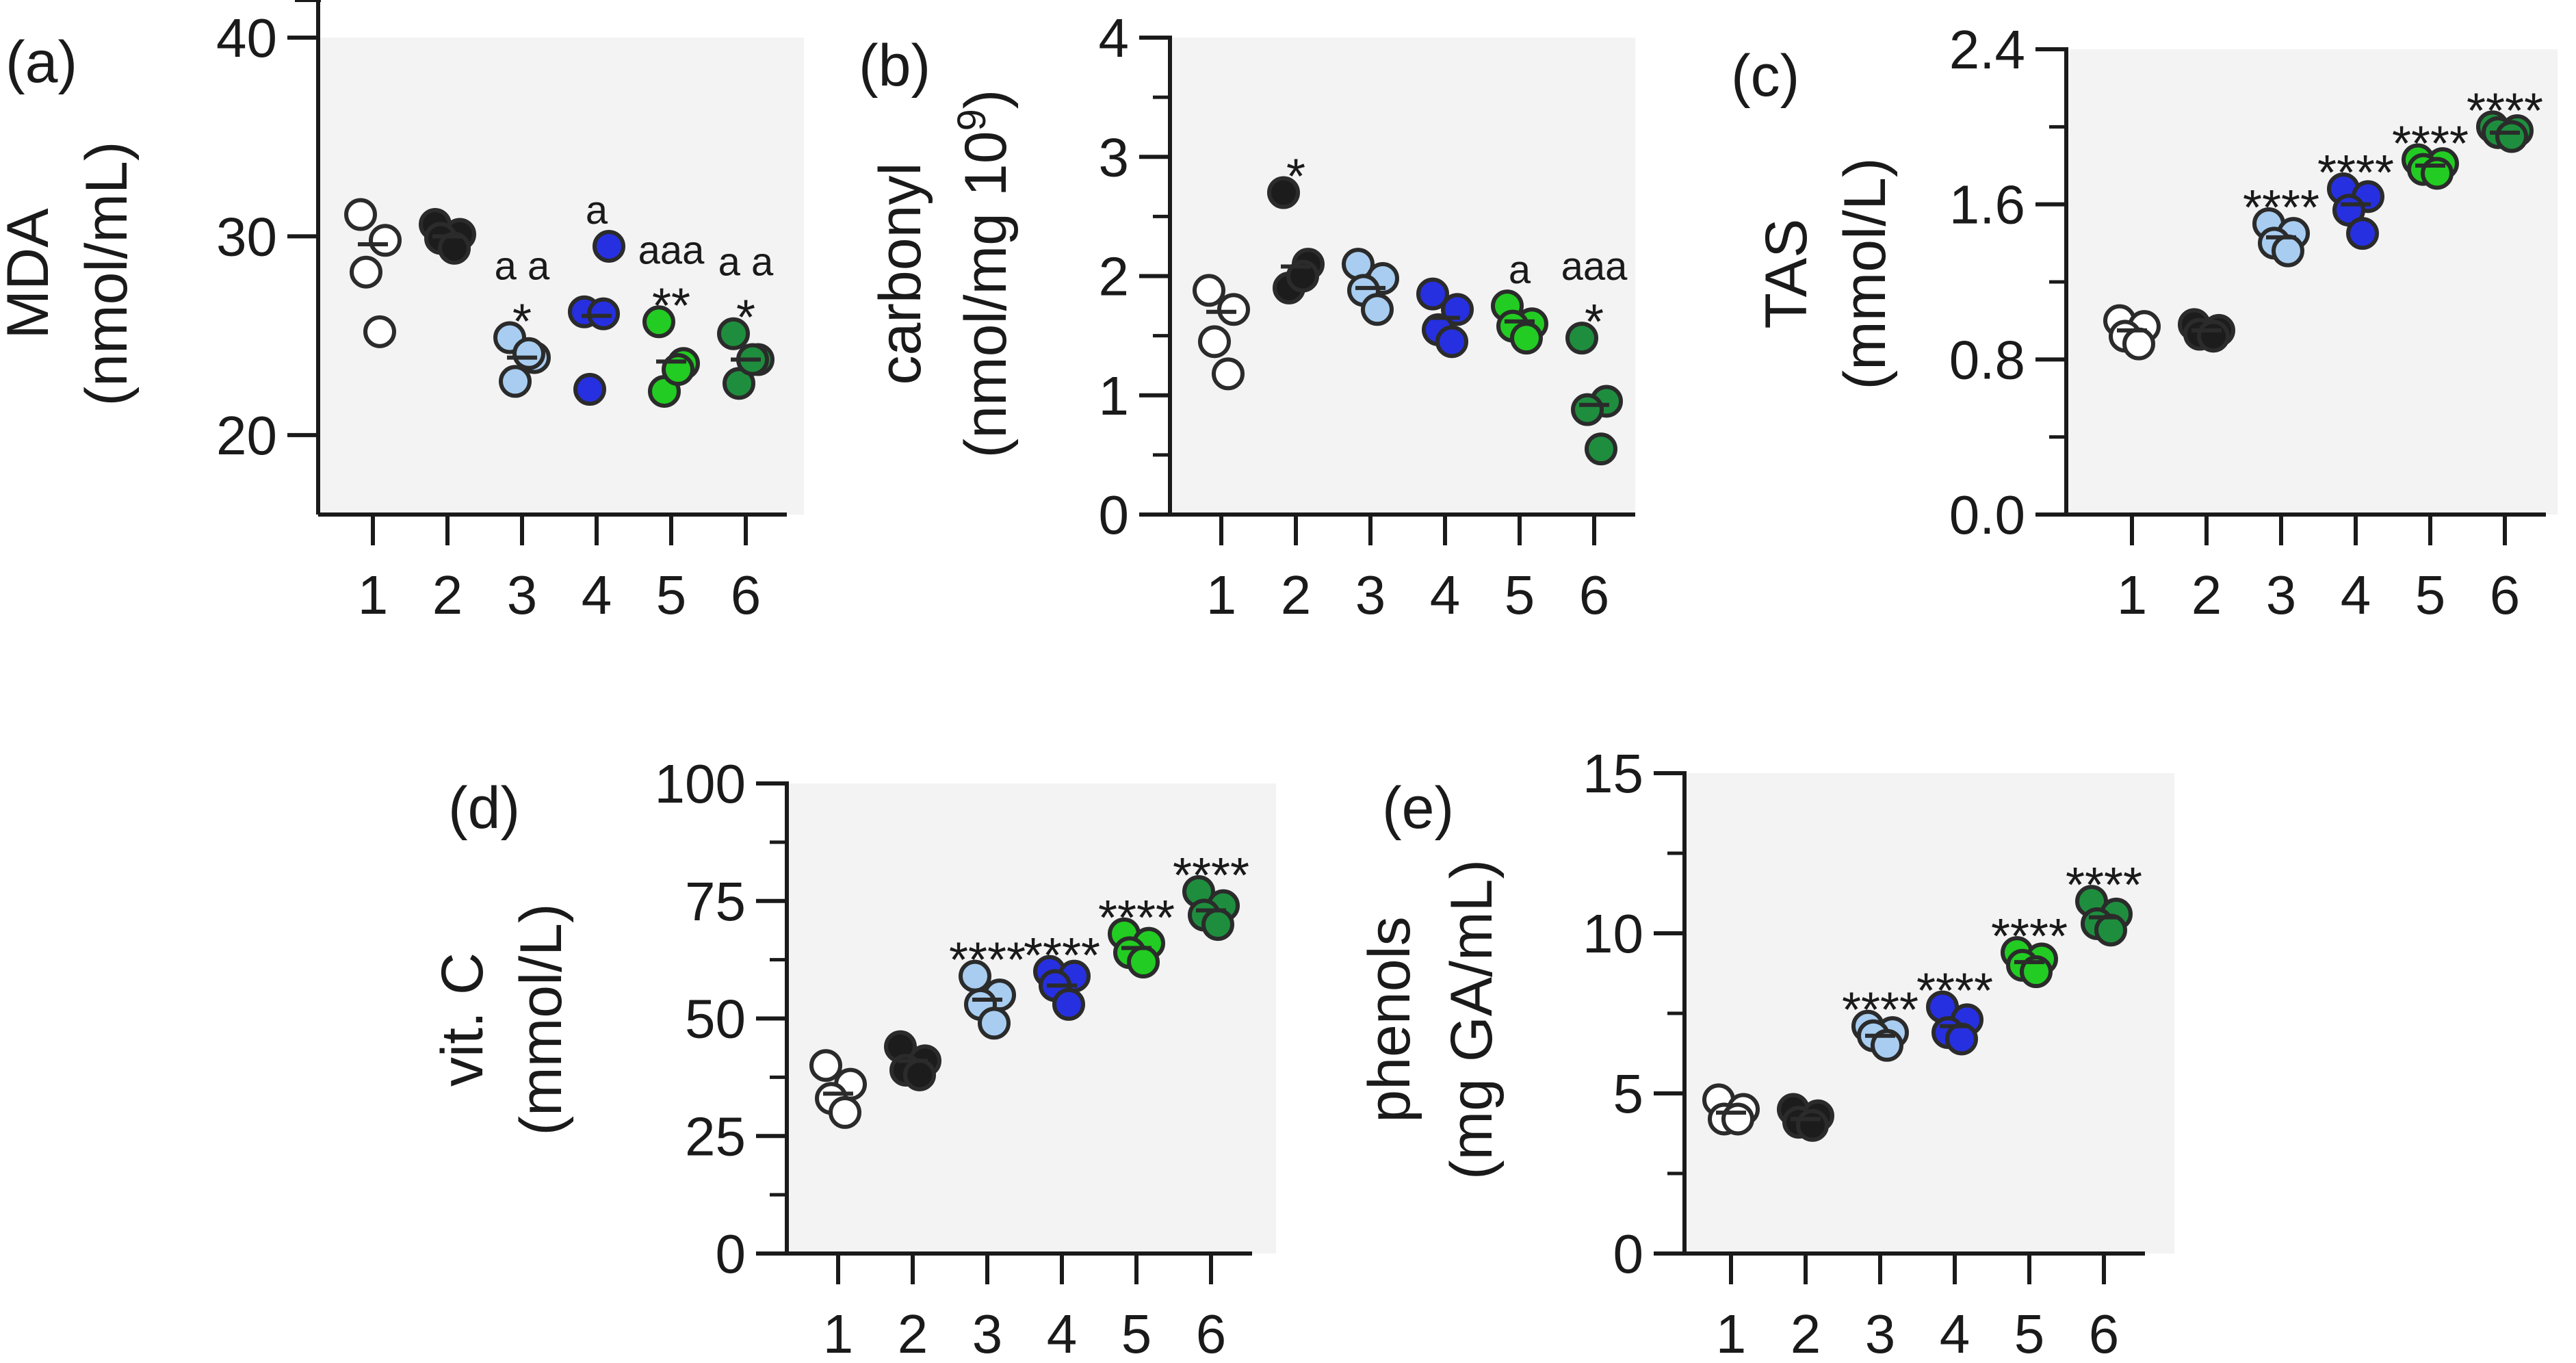 This screenshot has width=2576, height=1363. Describe the element at coordinates (41, 62) in the screenshot. I see `panel-label: (a)` at that location.